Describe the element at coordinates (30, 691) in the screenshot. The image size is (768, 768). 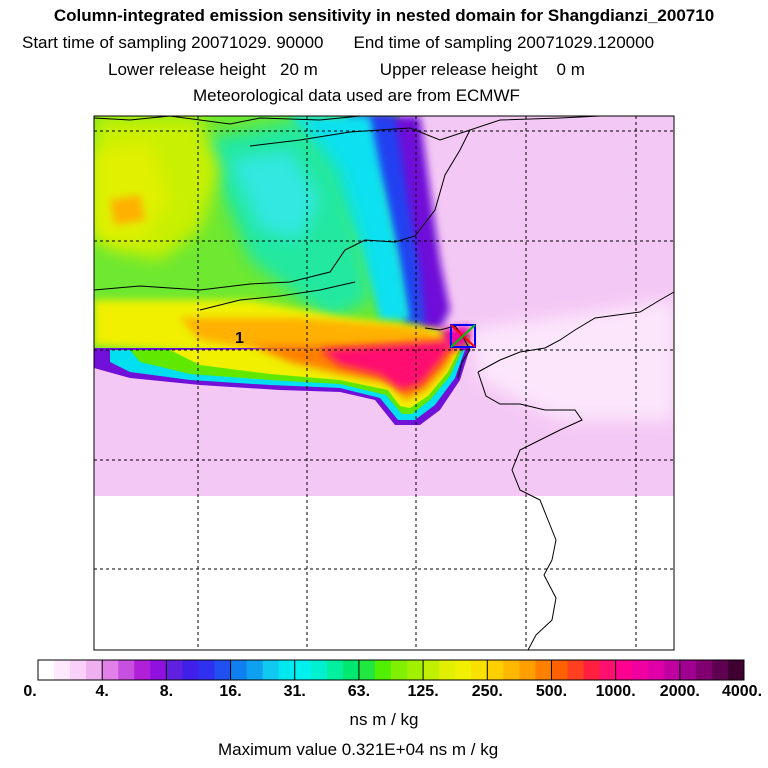
I see `colorbar-tick-label: 0.` at that location.